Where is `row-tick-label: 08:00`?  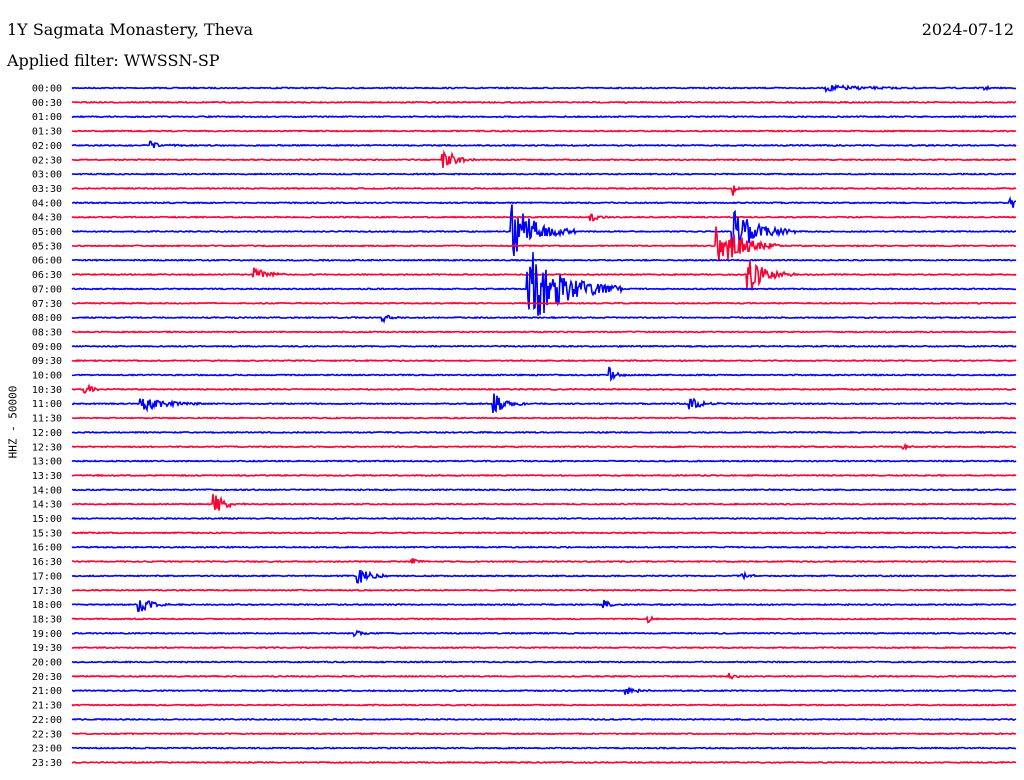 row-tick-label: 08:00 is located at coordinates (47, 318).